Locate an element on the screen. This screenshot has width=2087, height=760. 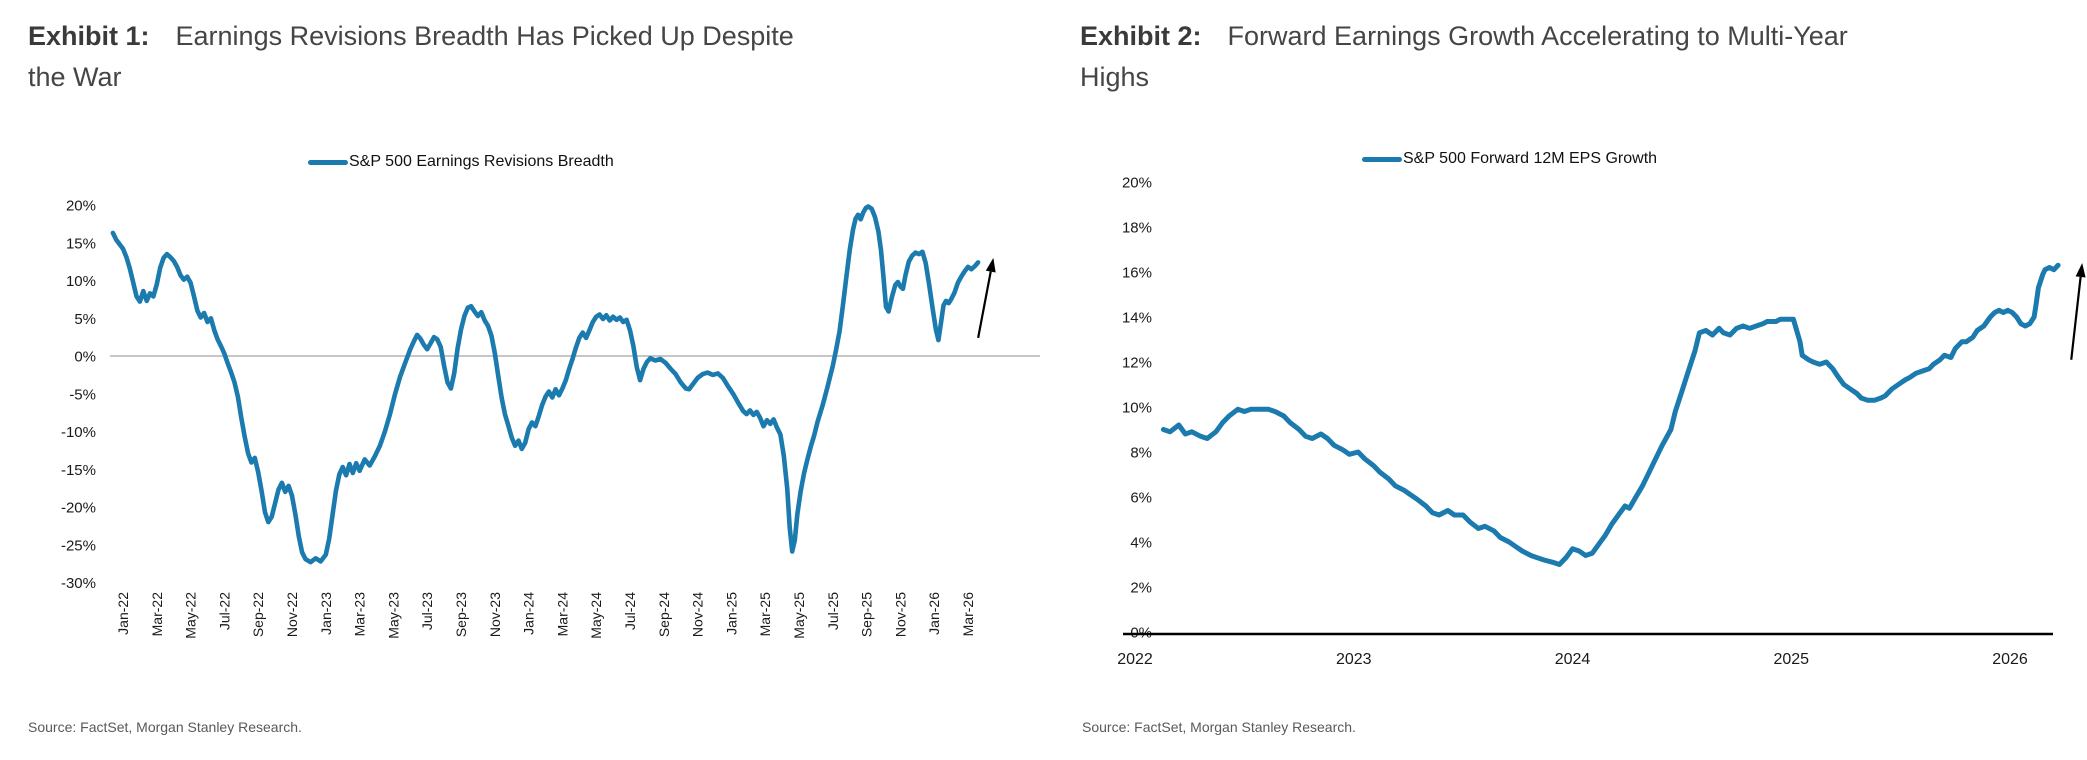
y-tick-label: 15% is located at coordinates (81, 243).